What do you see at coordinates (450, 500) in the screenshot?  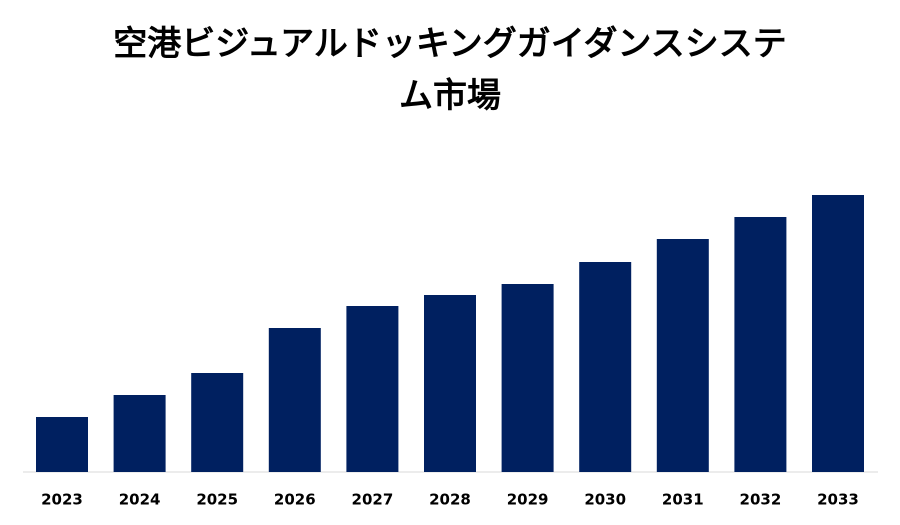 I see `x-tick-label: 2028` at bounding box center [450, 500].